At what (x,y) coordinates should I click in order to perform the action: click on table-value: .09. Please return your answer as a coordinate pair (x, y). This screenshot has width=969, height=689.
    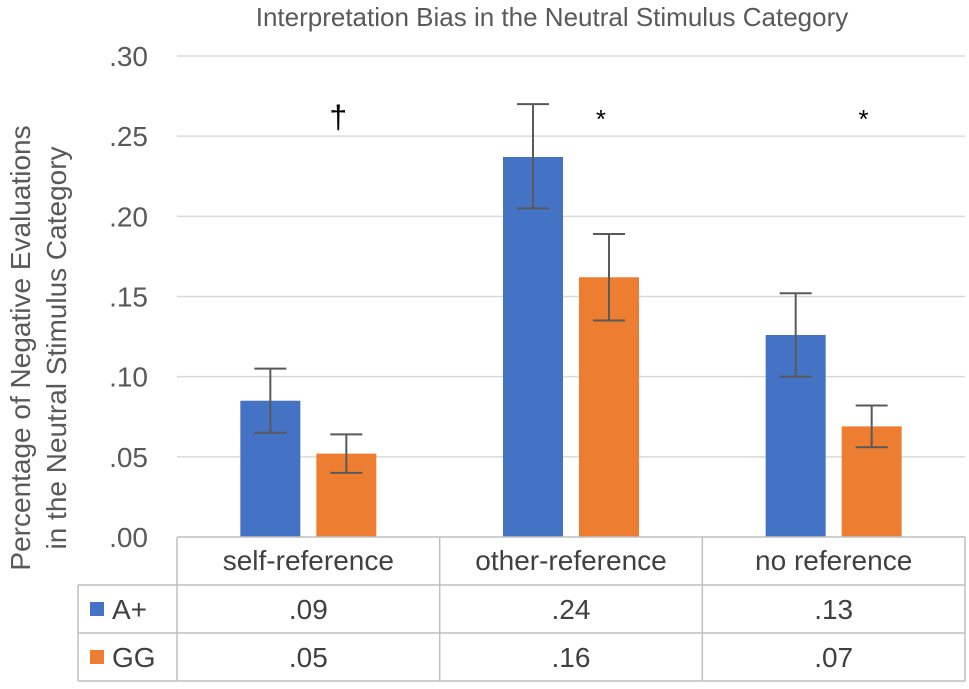
    Looking at the image, I should click on (308, 609).